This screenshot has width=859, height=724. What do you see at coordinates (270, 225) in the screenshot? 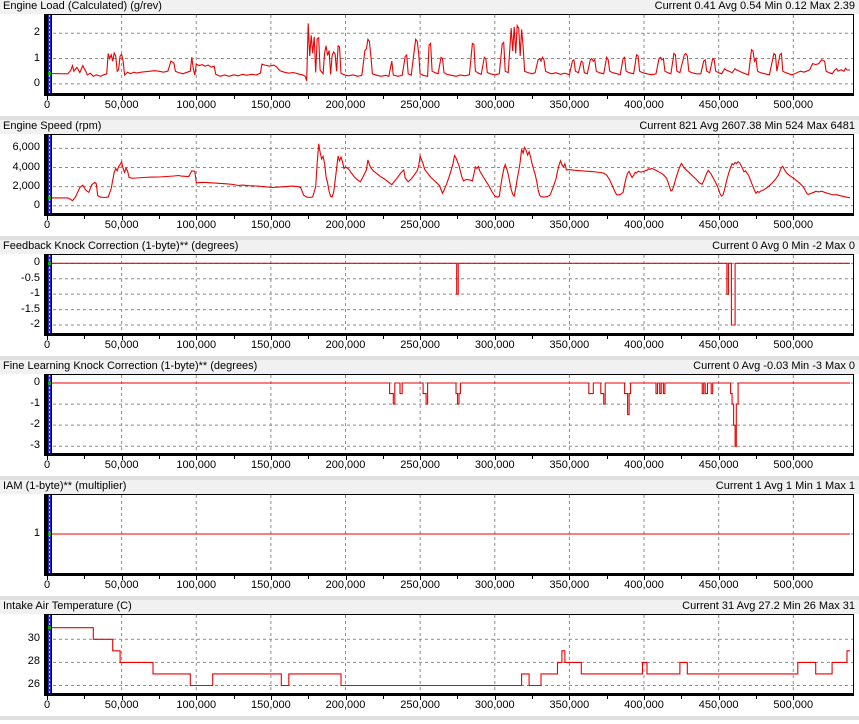
I see `x-tick-label: 150,000` at bounding box center [270, 225].